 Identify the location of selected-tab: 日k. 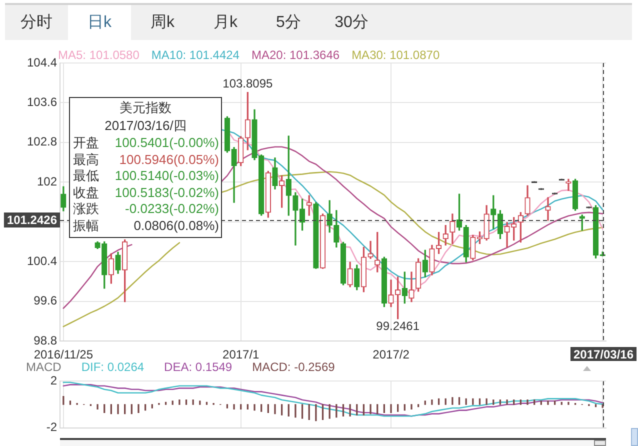
(99, 22).